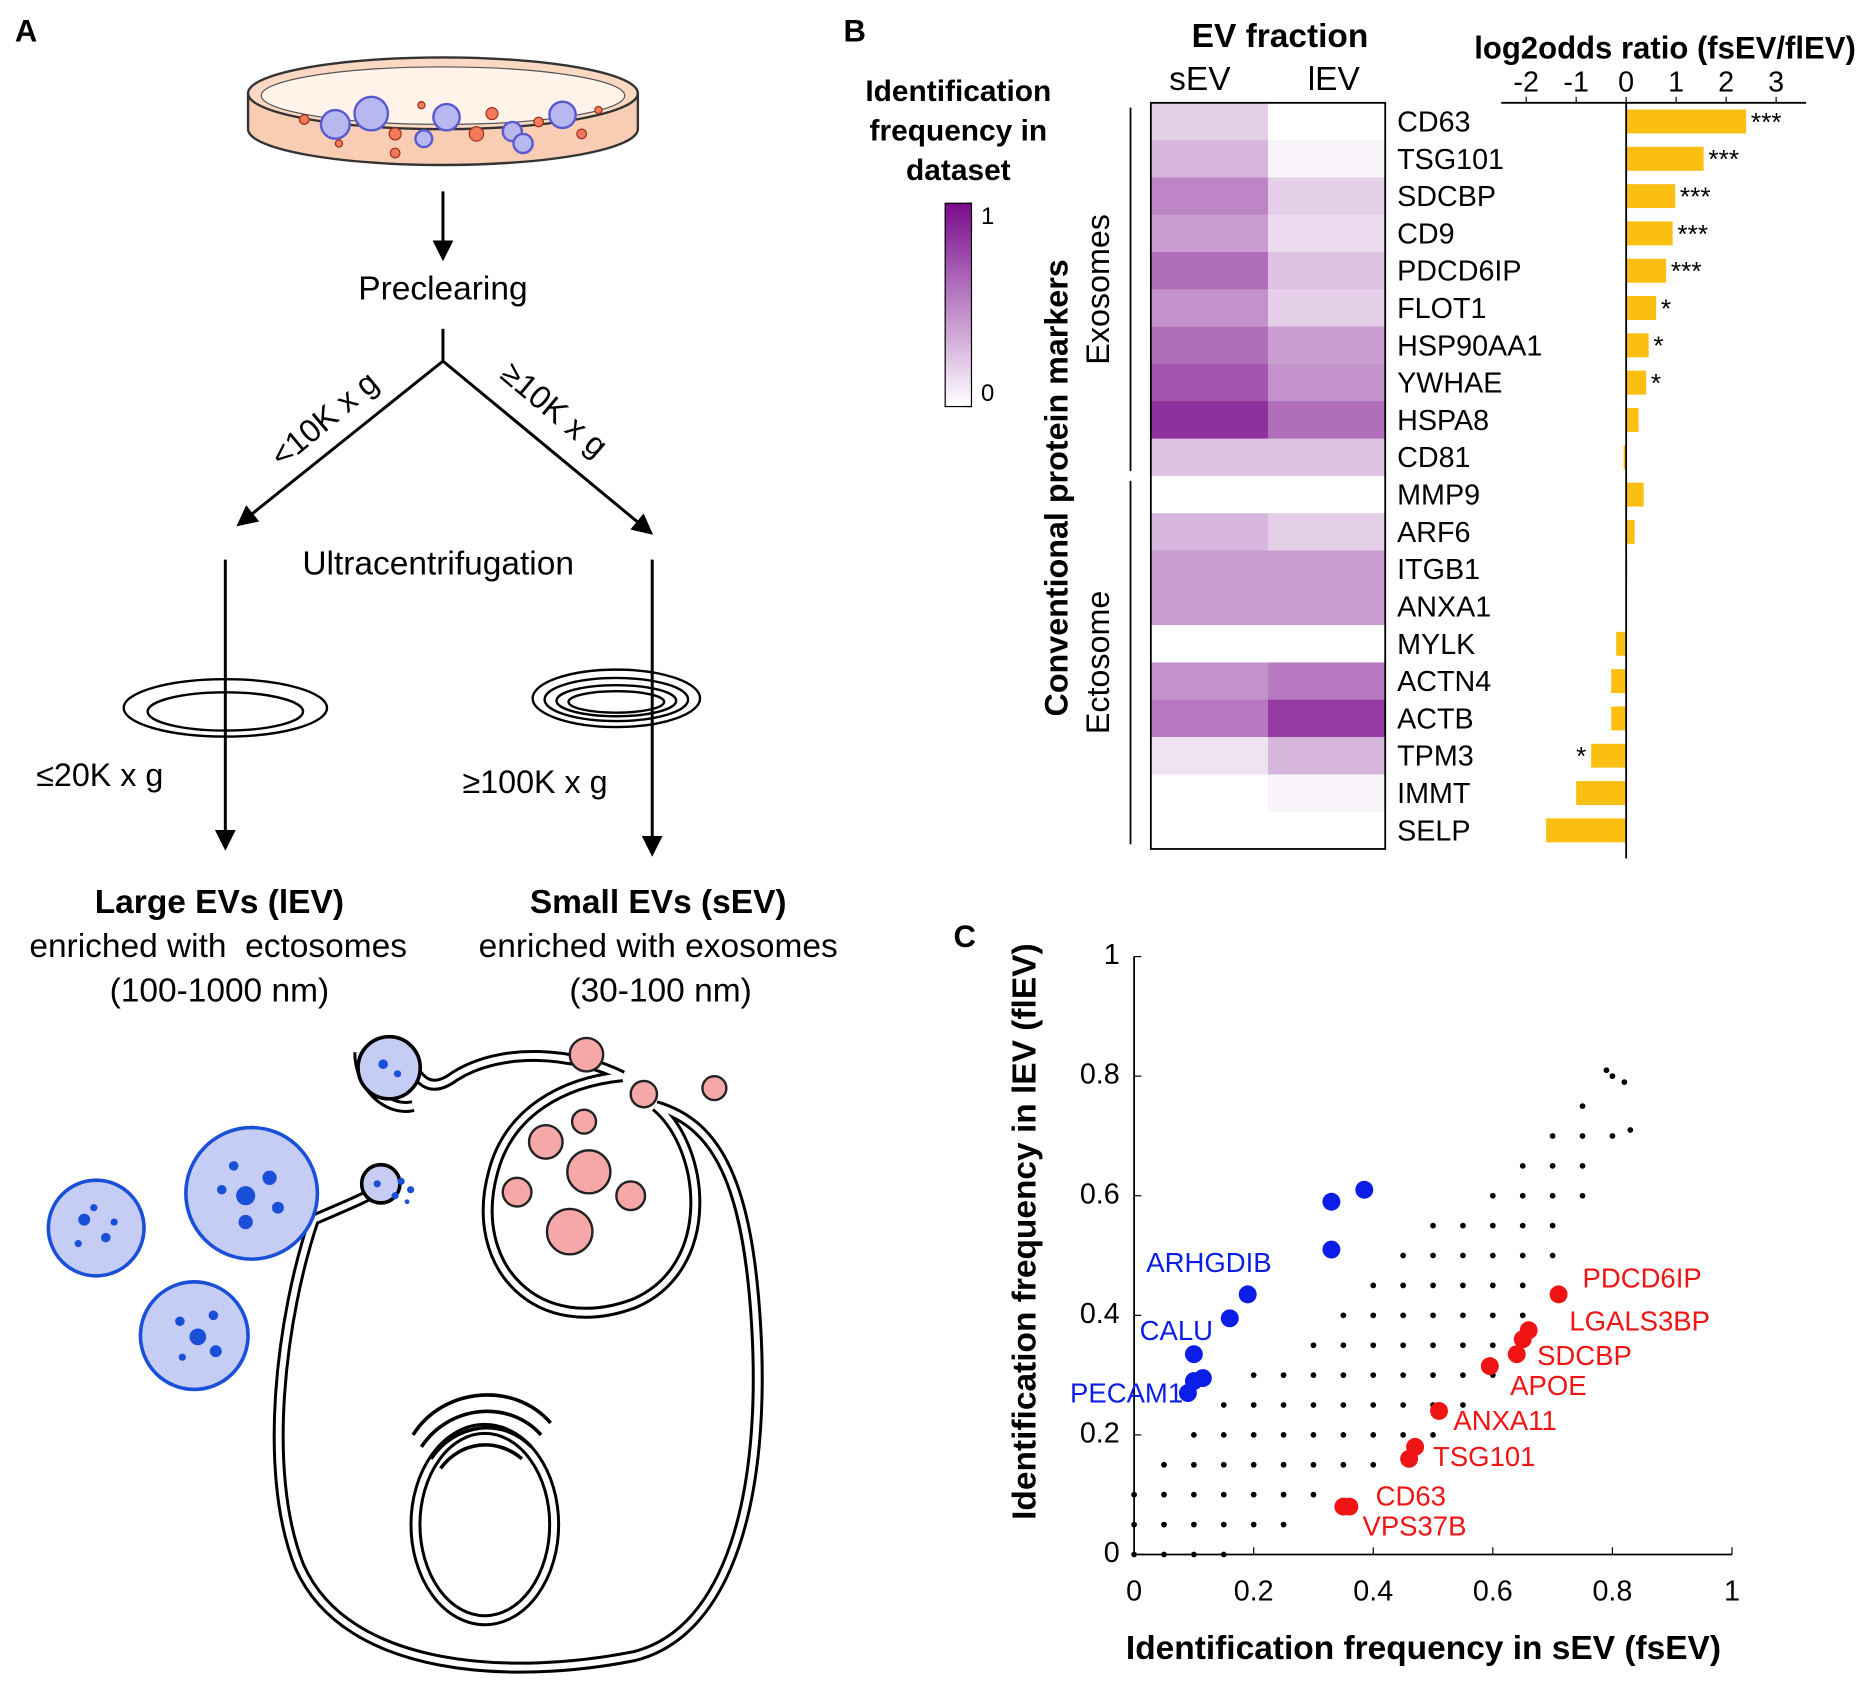  I want to click on point-label: CALU, so click(1176, 1330).